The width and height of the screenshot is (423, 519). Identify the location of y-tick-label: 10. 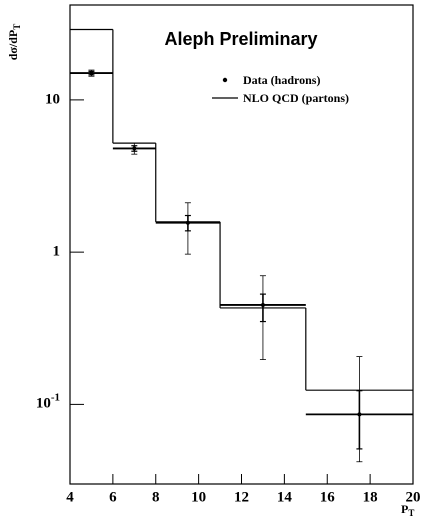
(52, 99).